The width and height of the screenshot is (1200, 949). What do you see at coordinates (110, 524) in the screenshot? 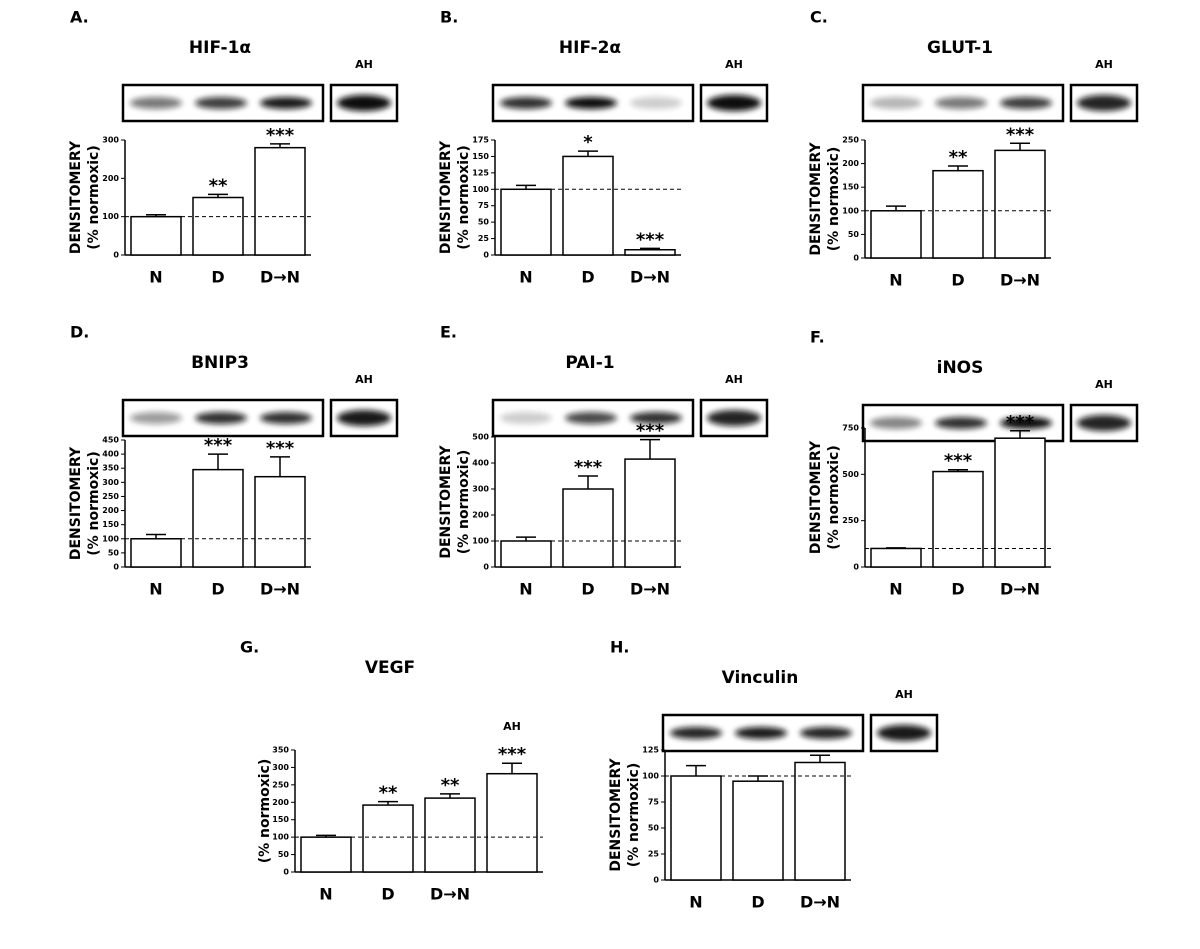
I see `y-tick-label: 150` at bounding box center [110, 524].